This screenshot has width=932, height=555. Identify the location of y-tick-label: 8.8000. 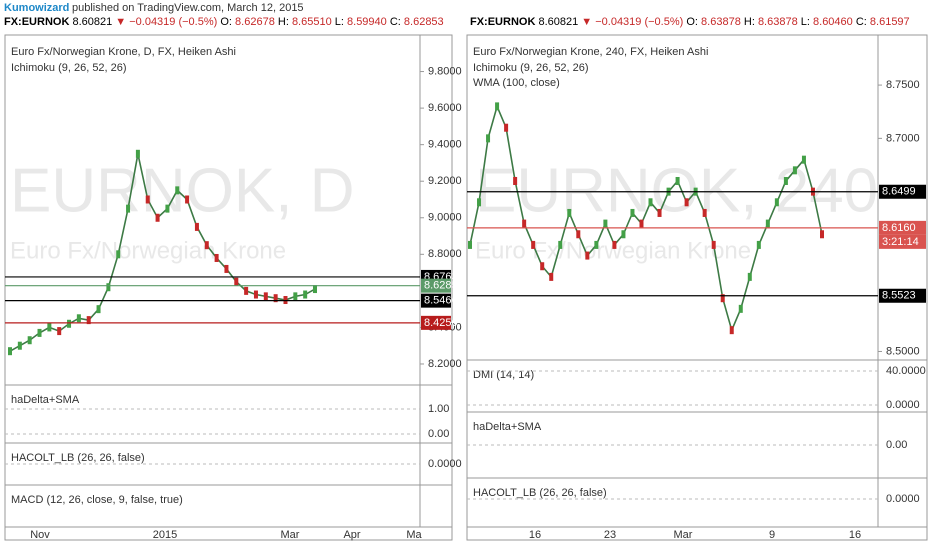
(445, 254).